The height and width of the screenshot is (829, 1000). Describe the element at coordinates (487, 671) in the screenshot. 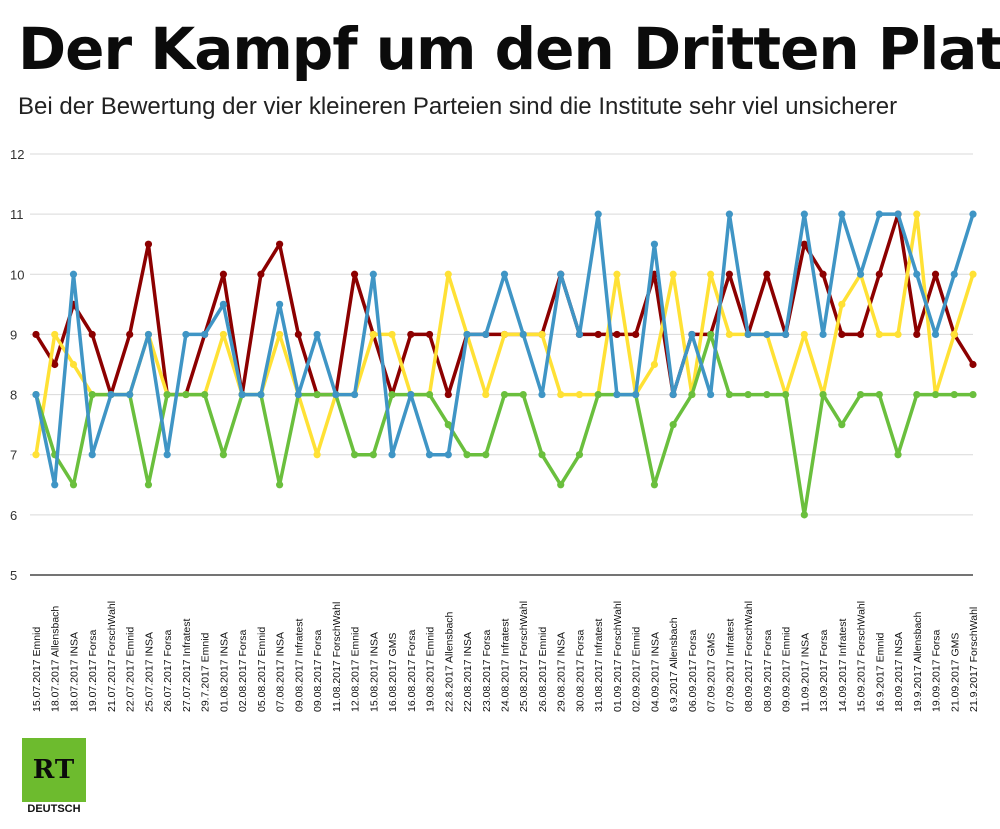

I see `x-tick-label: 23.08.2017 Forsa` at that location.